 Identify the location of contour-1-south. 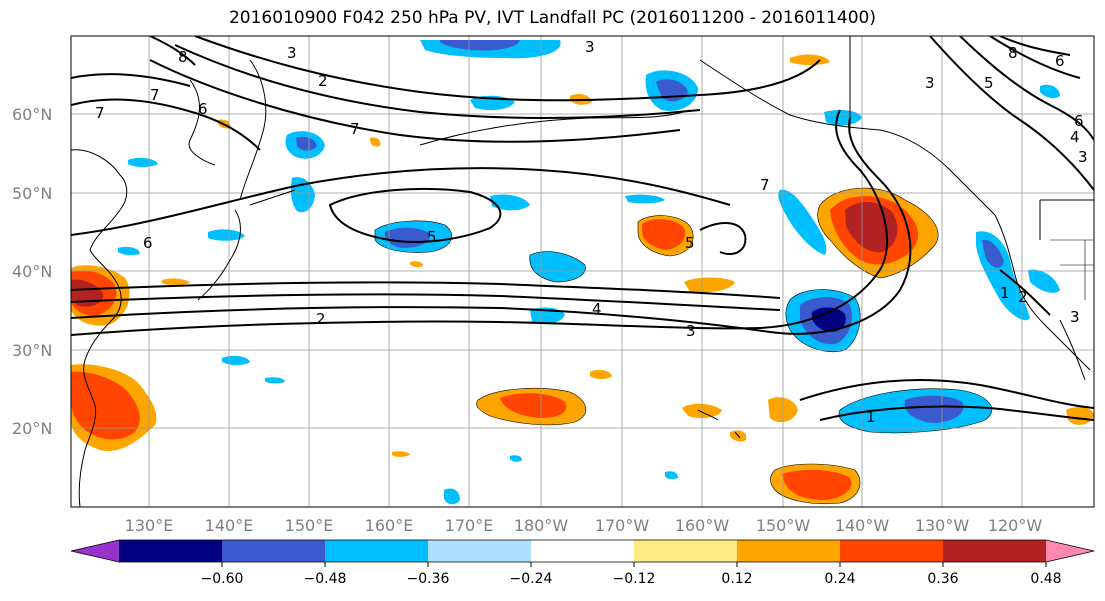
(946, 394).